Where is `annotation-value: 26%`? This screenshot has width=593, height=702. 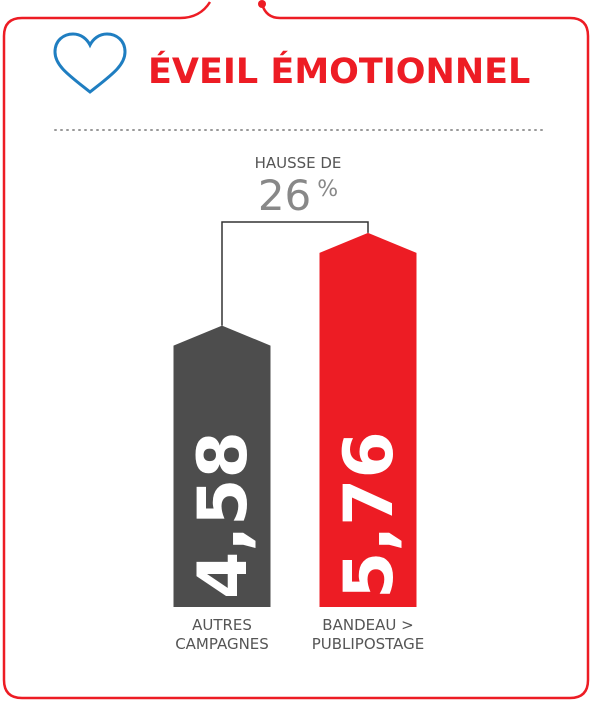
annotation-value: 26% is located at coordinates (298, 195).